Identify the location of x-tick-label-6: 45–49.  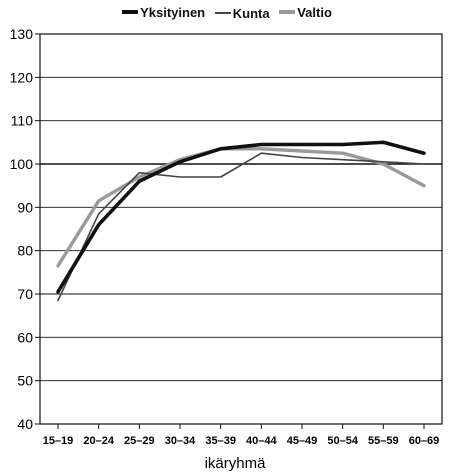
(302, 441).